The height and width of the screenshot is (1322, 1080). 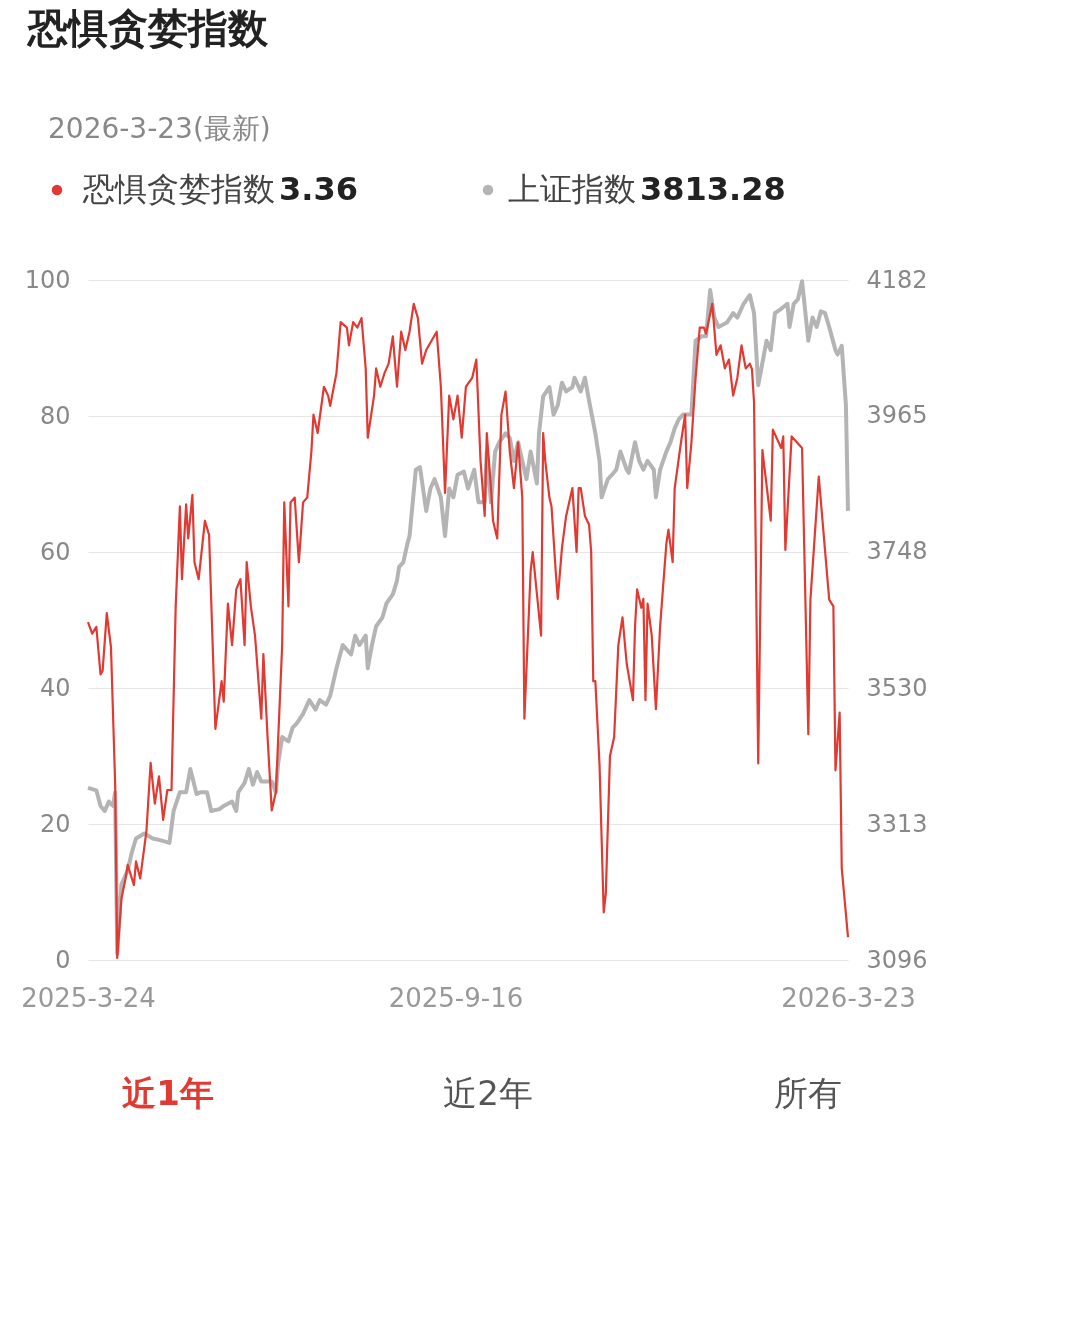 I want to click on legend-label: 上证指数, so click(x=572, y=189).